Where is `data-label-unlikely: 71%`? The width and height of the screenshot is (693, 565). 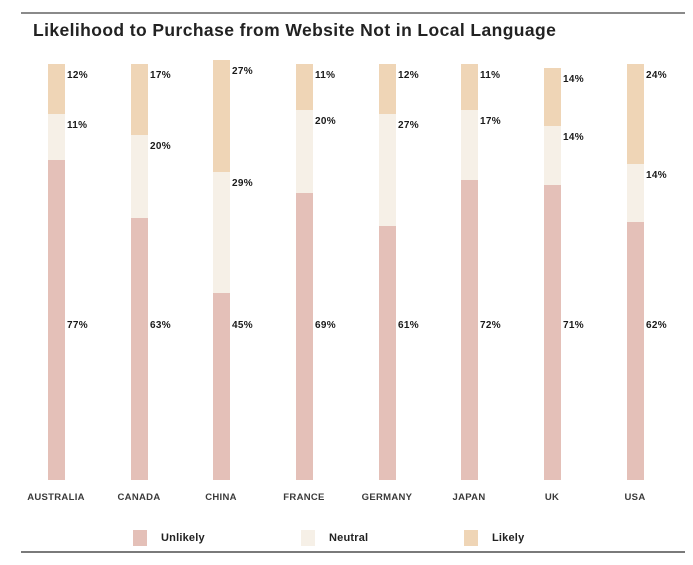 data-label-unlikely: 71% is located at coordinates (573, 325).